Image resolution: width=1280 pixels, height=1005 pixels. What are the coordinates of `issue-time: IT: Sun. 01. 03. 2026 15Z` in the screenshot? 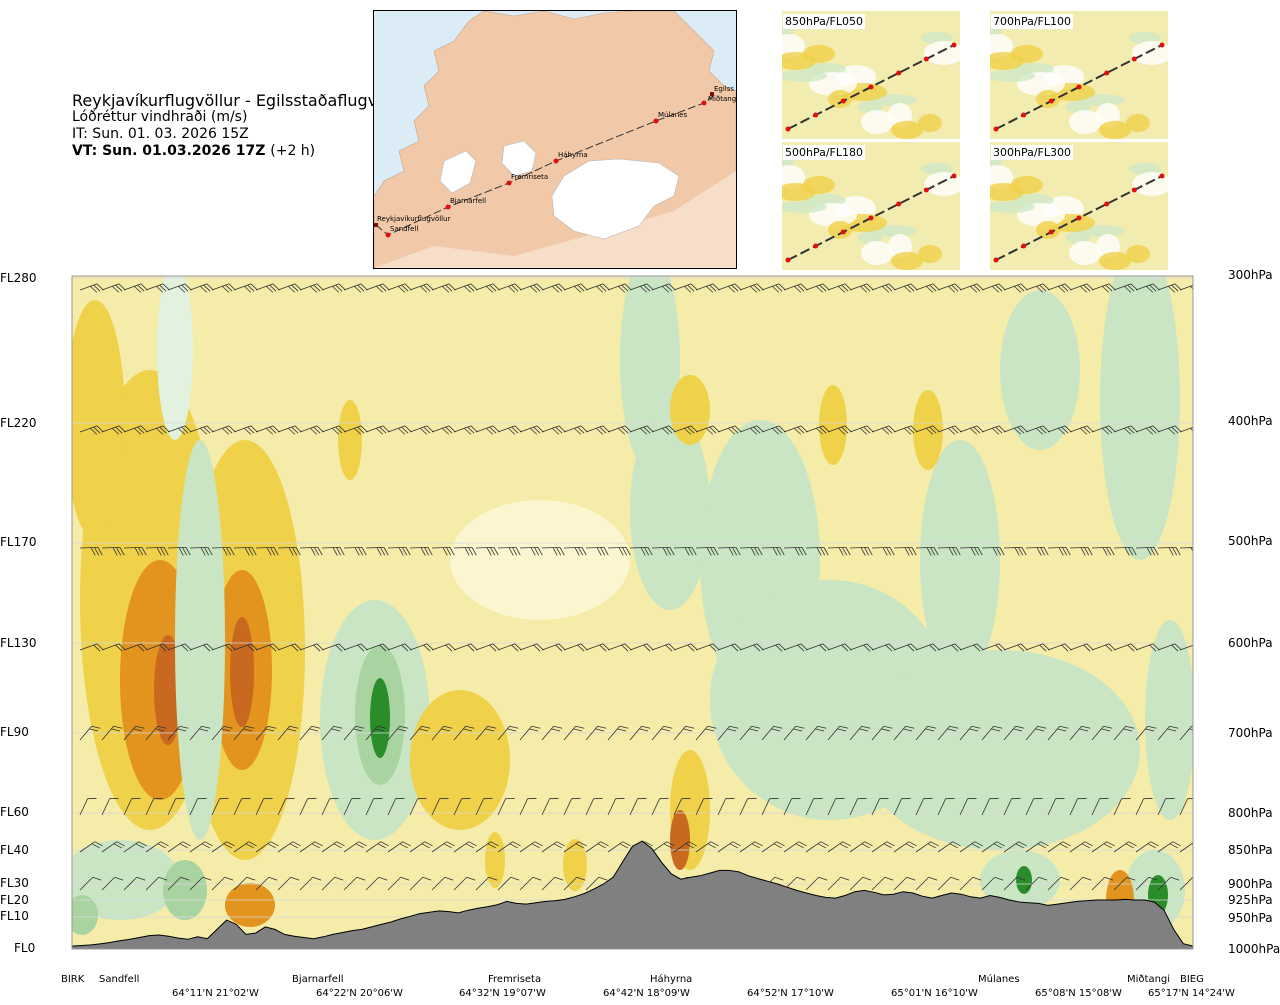 It's located at (160, 134).